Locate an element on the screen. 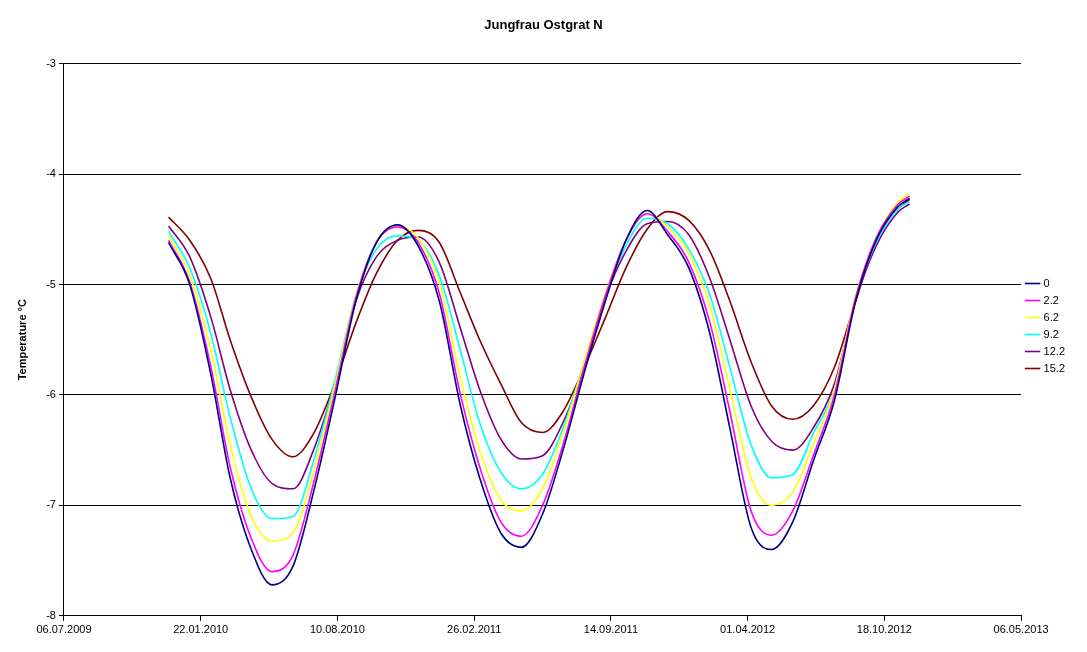 This screenshot has width=1087, height=652. legend-label: 15.2 is located at coordinates (1054, 367).